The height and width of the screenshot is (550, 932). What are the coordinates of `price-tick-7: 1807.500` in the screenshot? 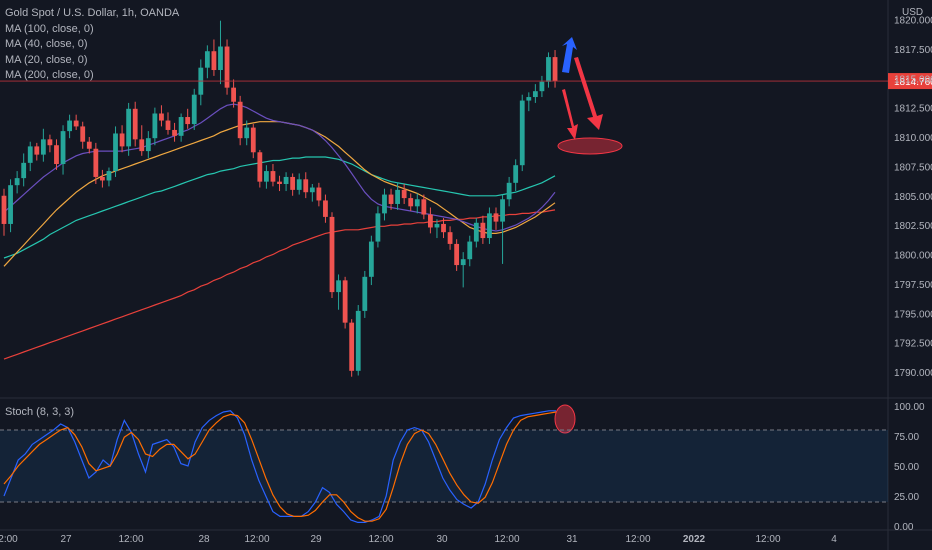 It's located at (913, 167).